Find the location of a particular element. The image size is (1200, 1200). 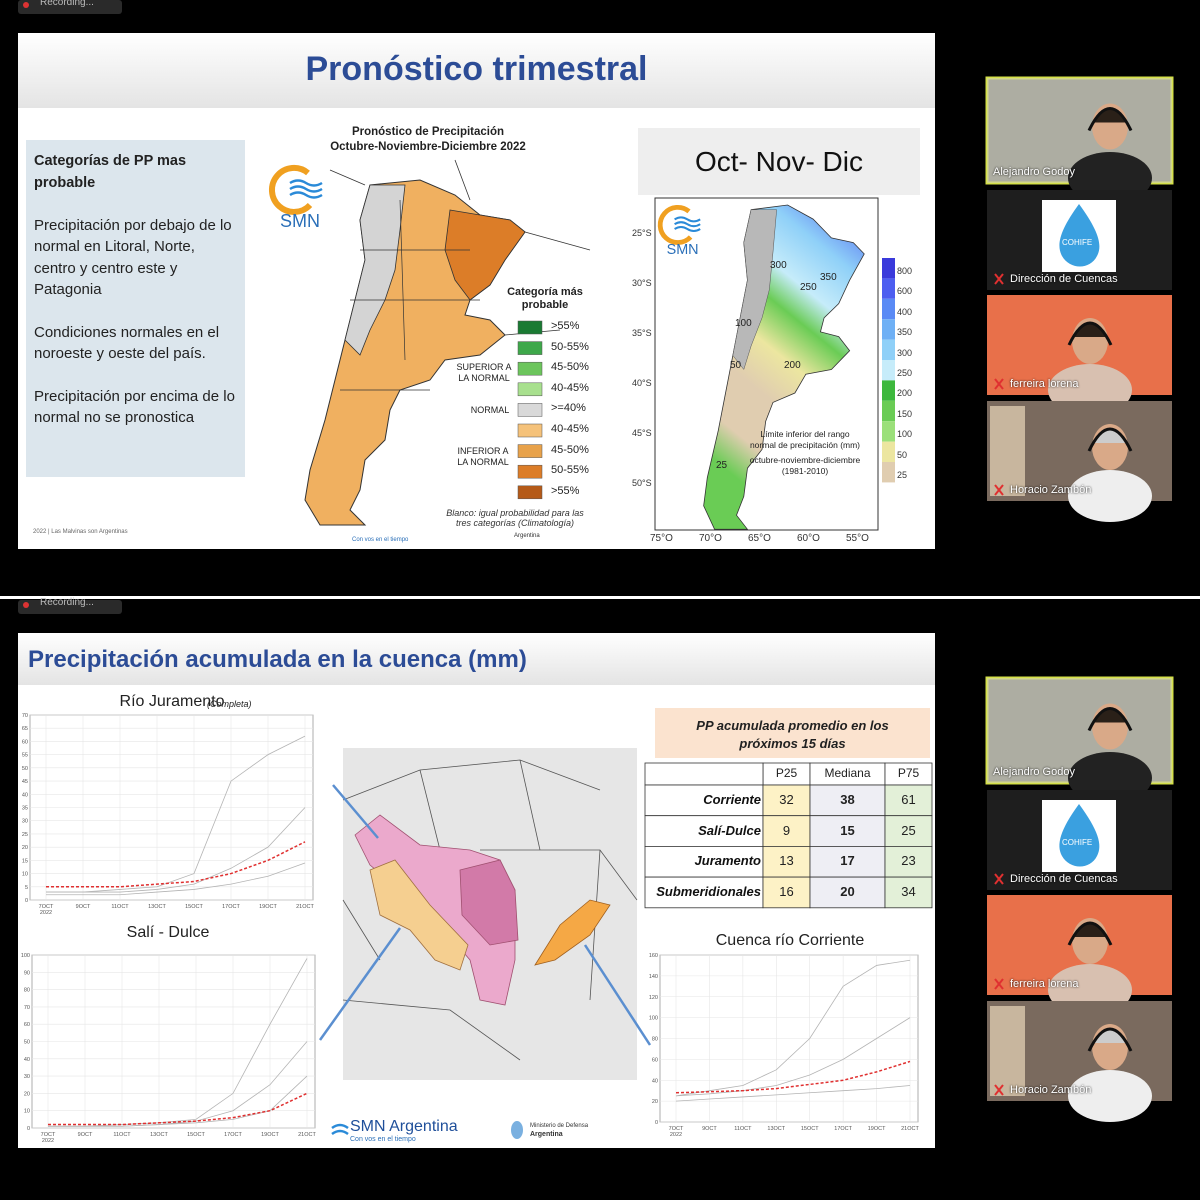

chart-title: Cuenca río Corriente is located at coordinates (790, 940).